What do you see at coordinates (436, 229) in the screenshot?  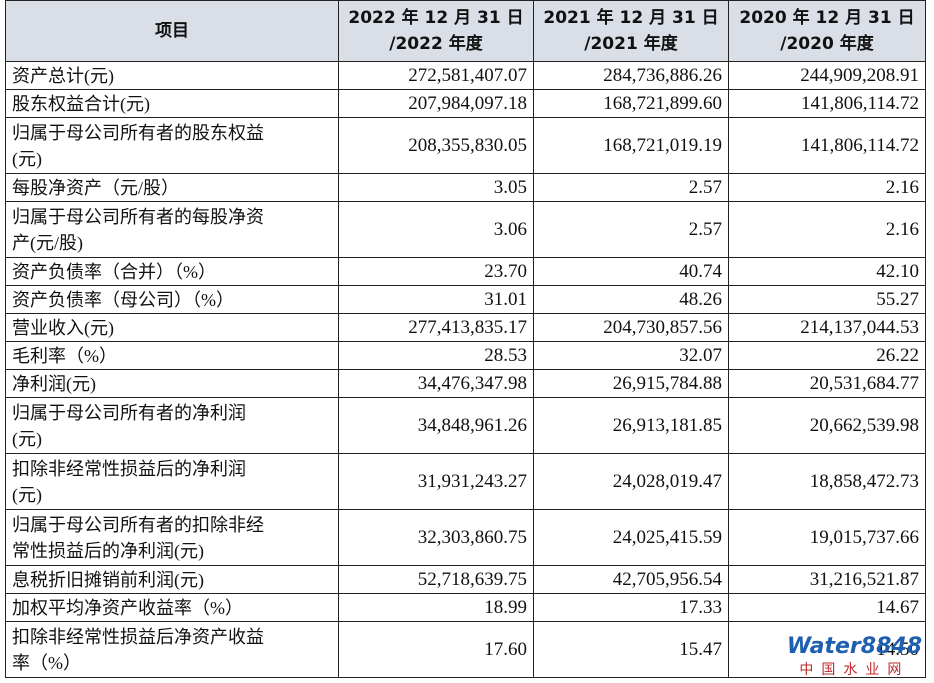 I see `value-cell: 3.06` at bounding box center [436, 229].